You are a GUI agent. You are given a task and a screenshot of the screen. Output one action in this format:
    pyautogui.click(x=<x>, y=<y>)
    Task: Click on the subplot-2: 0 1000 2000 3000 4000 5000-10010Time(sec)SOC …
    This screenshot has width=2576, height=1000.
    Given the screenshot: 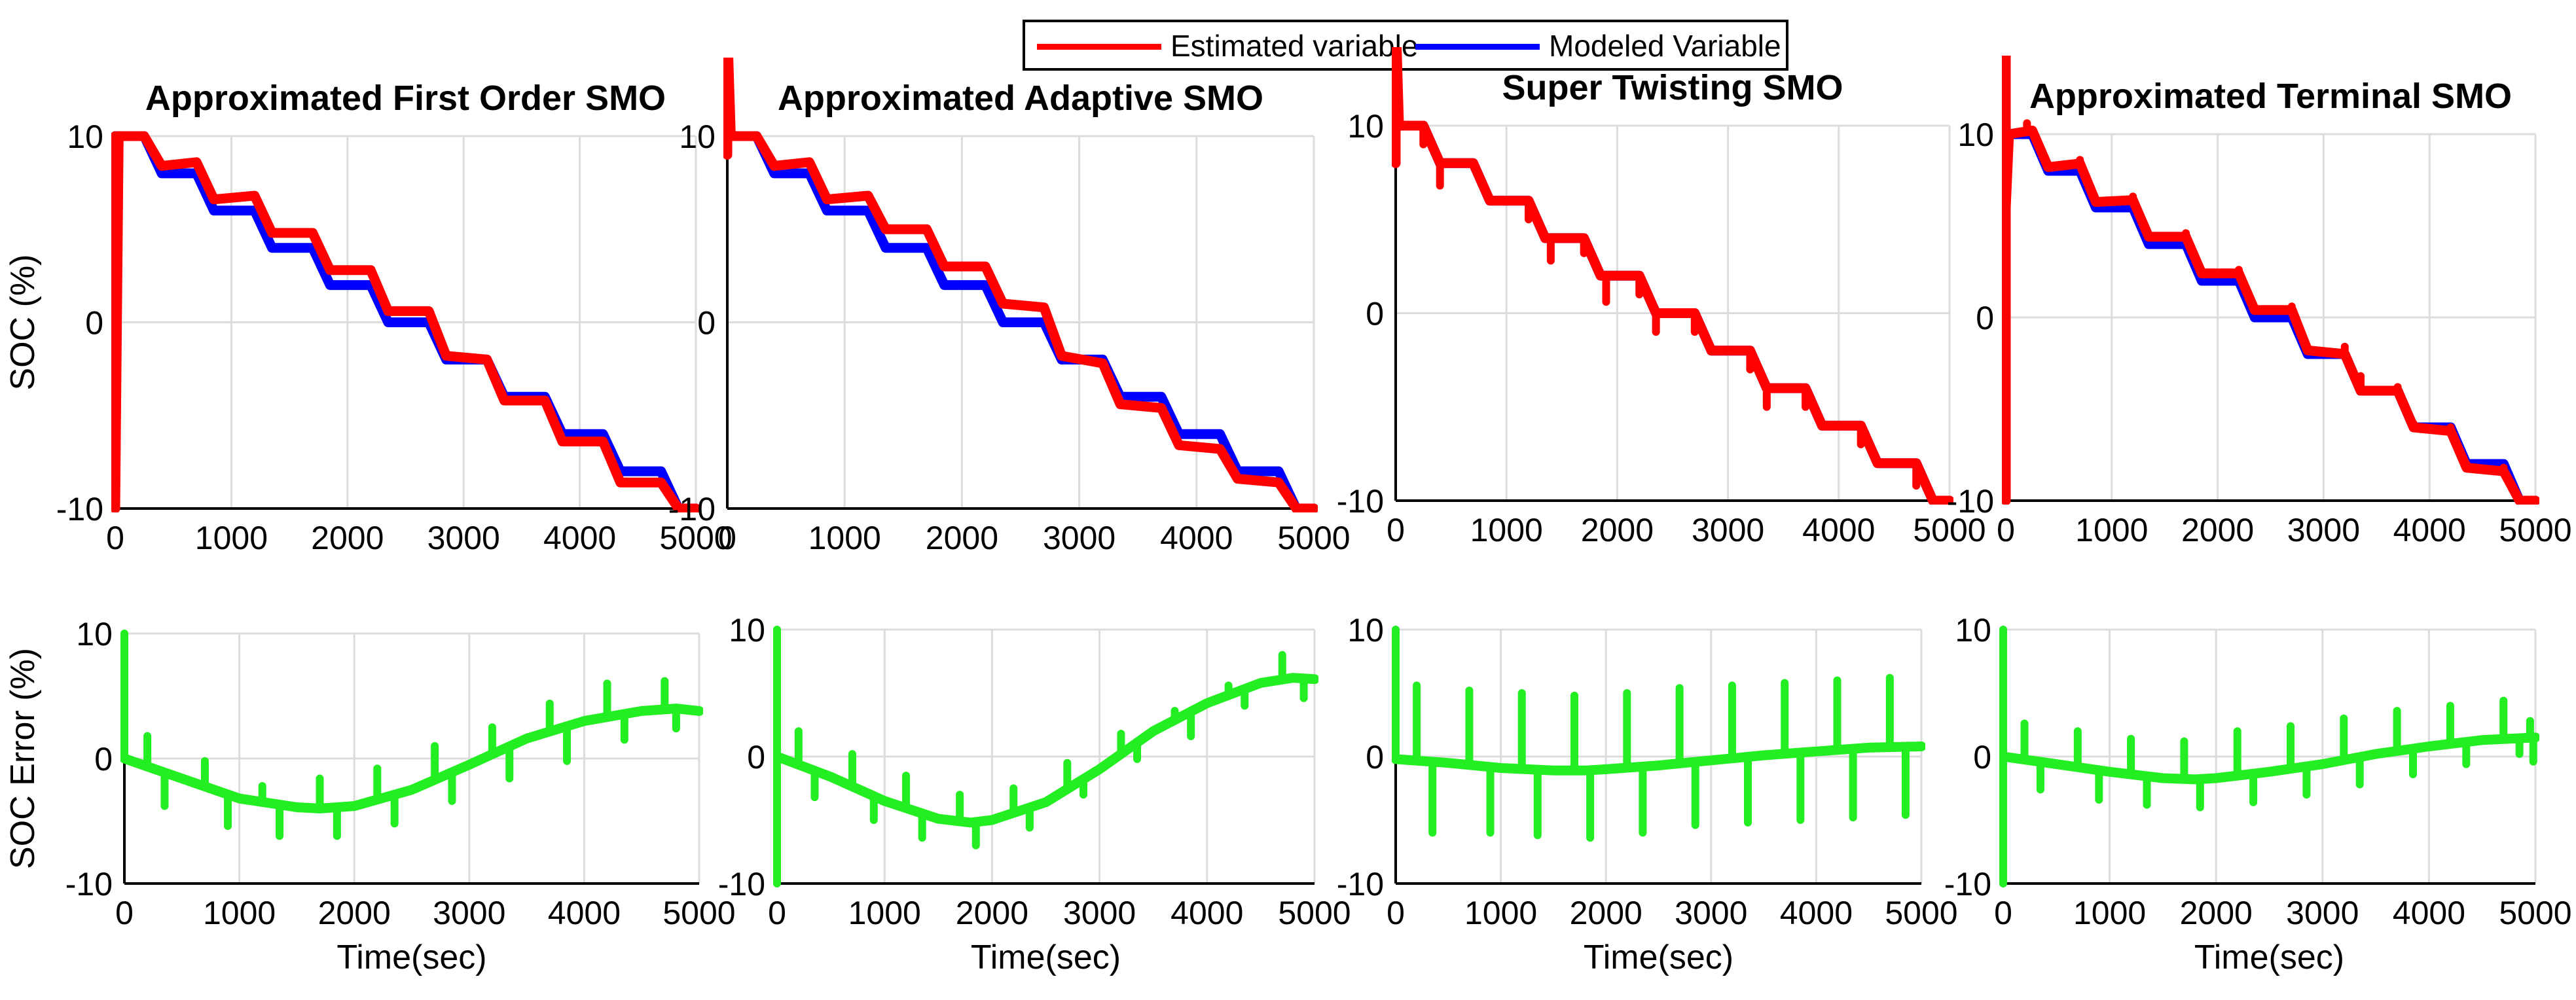 What is the action you would take?
    pyautogui.click(x=370, y=796)
    